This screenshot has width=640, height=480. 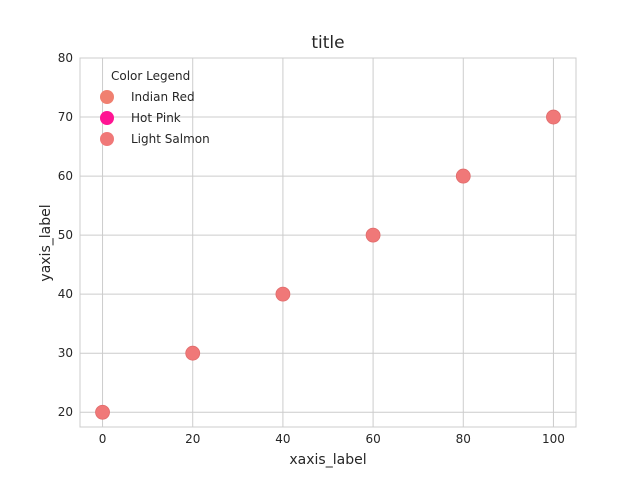 I want to click on chart-title: title, so click(x=327, y=43).